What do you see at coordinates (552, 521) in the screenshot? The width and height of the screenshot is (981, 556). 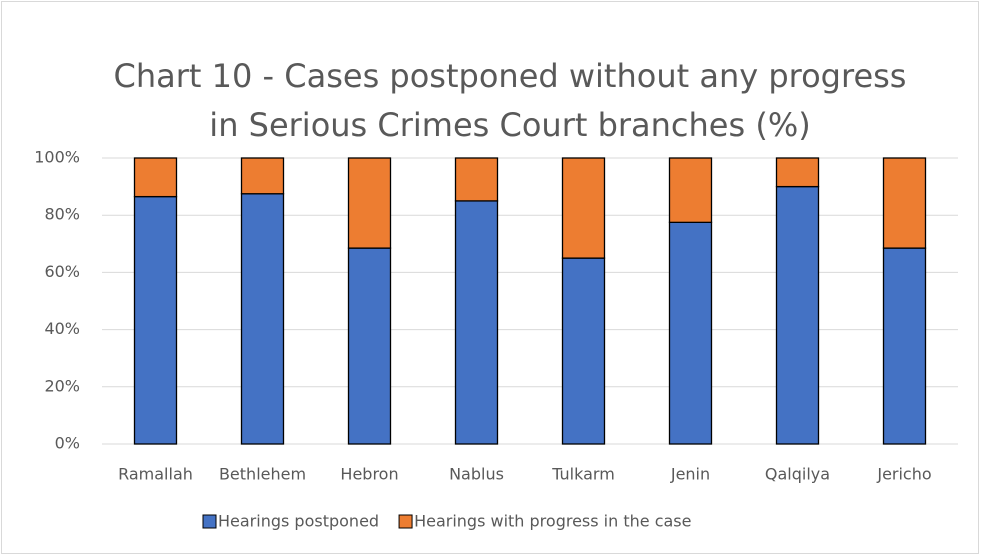 I see `legend-label: Hearings with progress in the case` at bounding box center [552, 521].